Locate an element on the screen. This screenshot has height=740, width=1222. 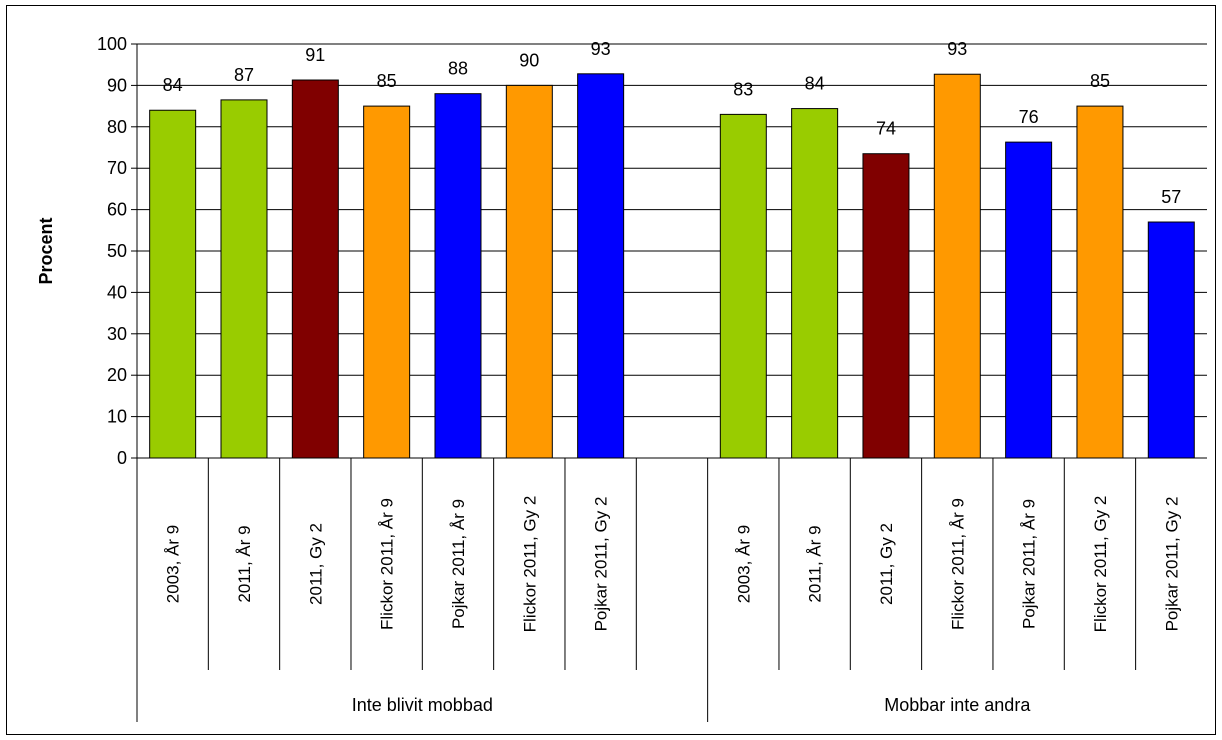
y-tick-label: 70 is located at coordinates (117, 168).